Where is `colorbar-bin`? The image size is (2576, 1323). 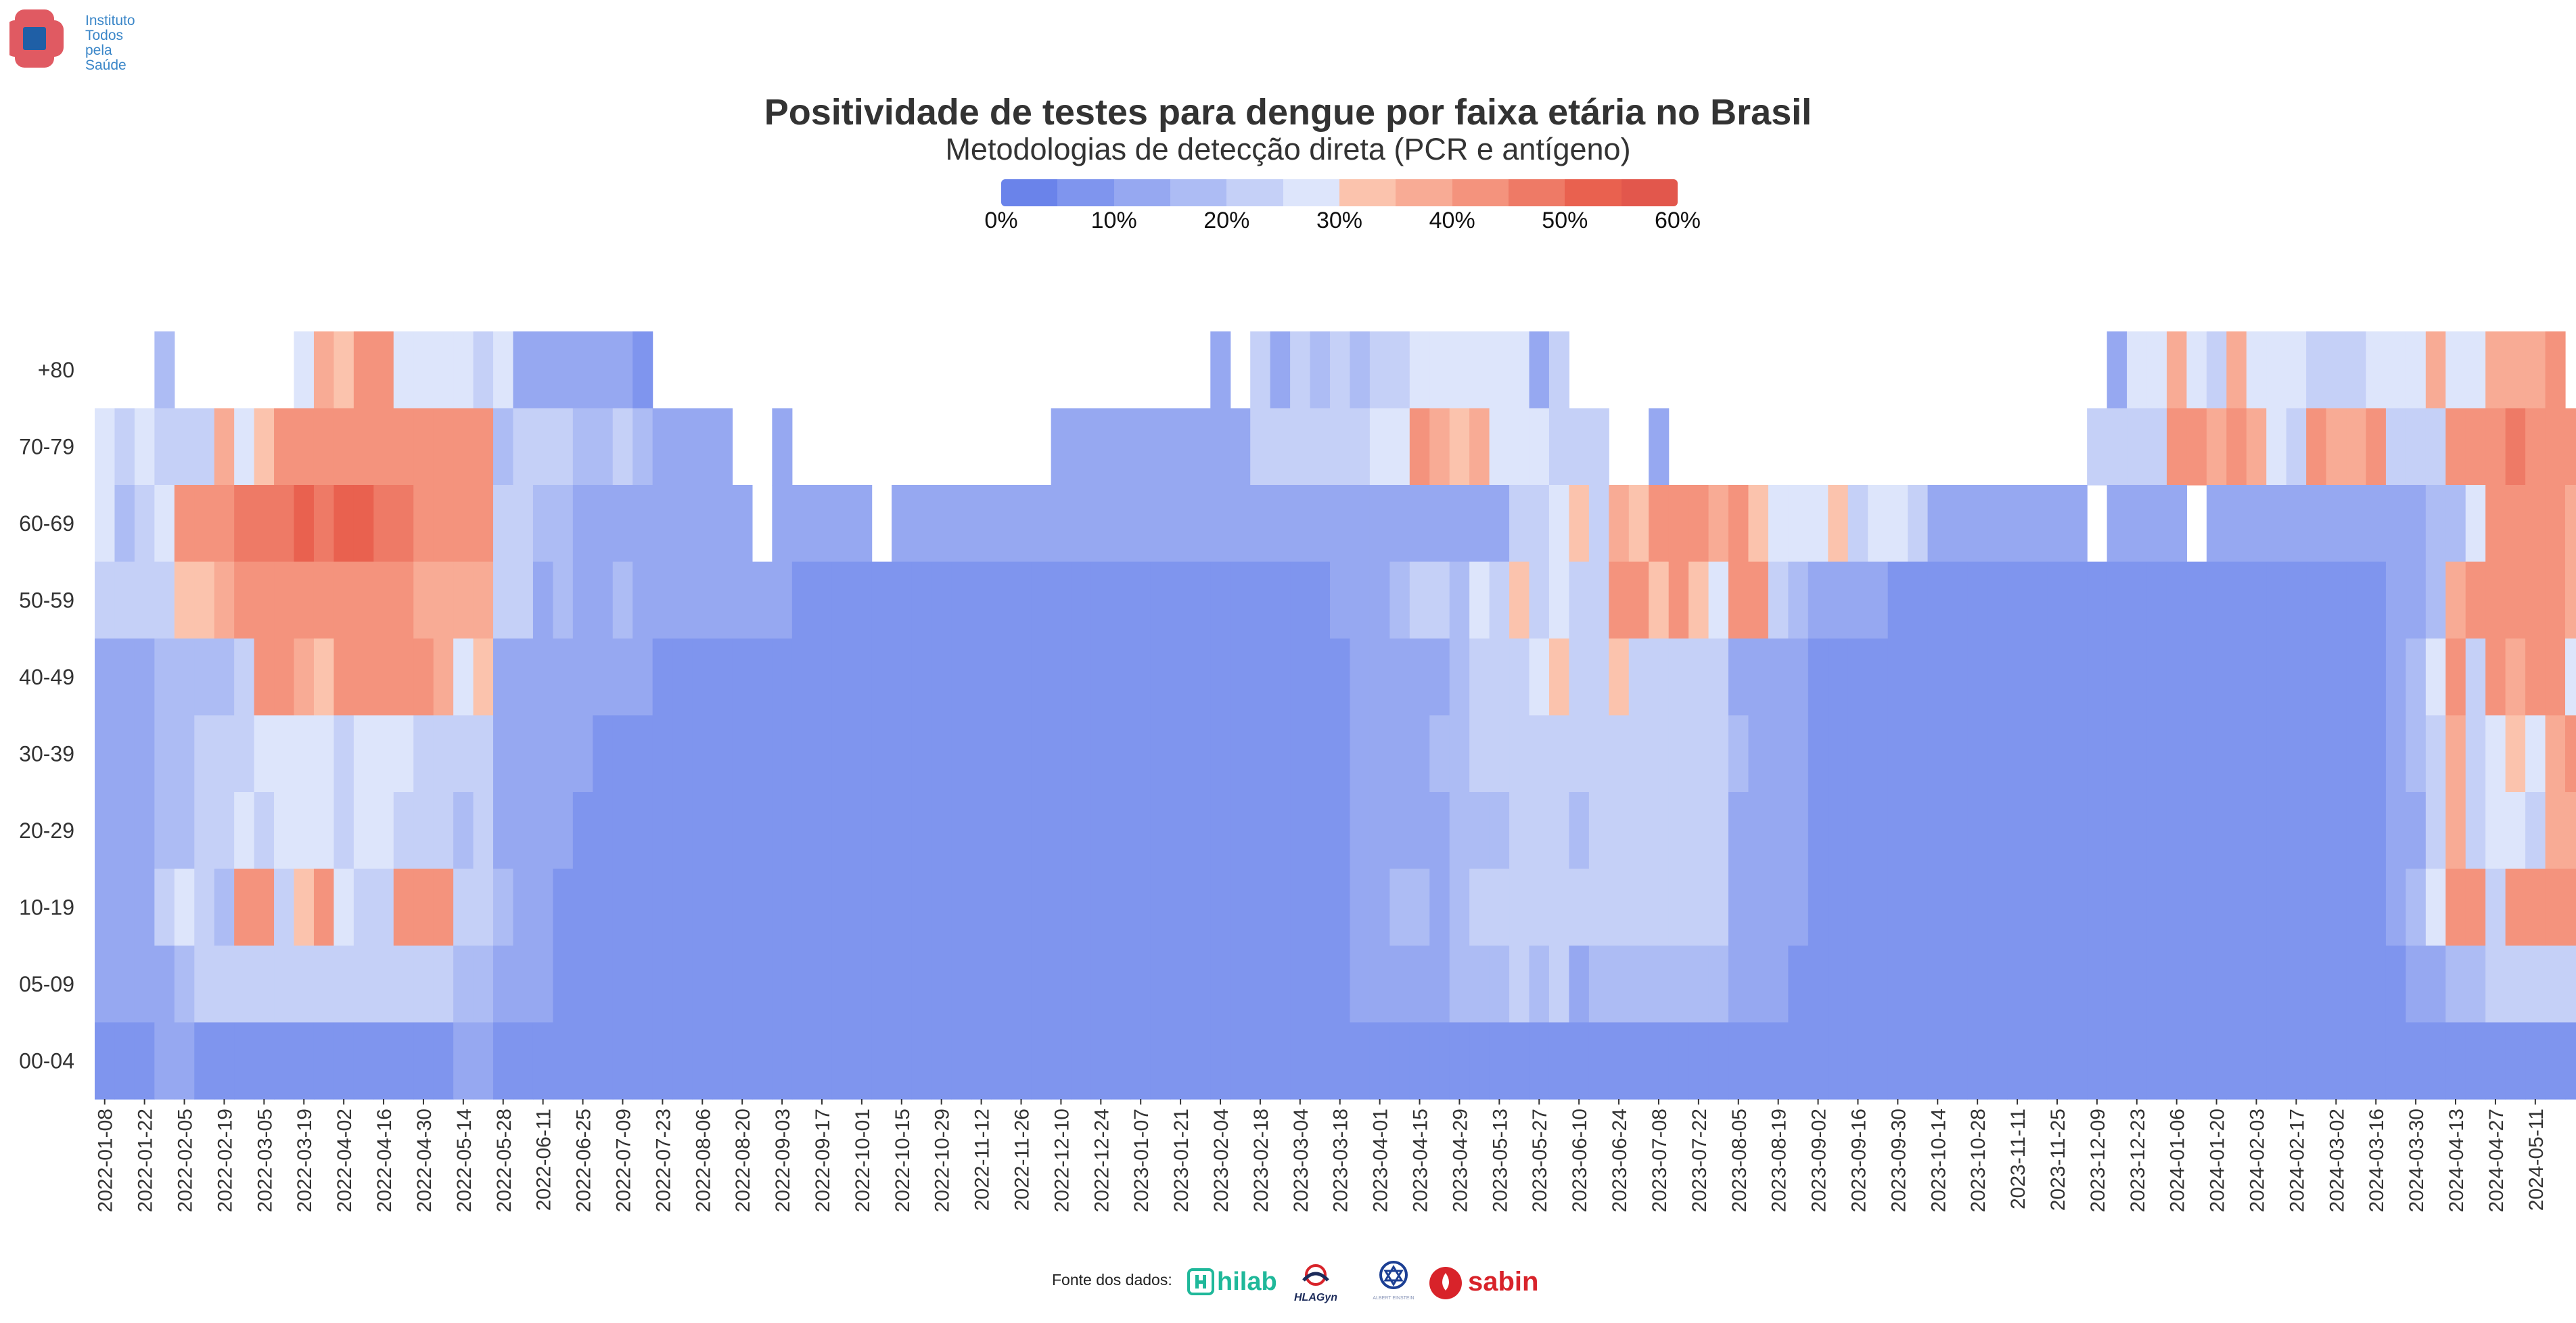
colorbar-bin is located at coordinates (1649, 192).